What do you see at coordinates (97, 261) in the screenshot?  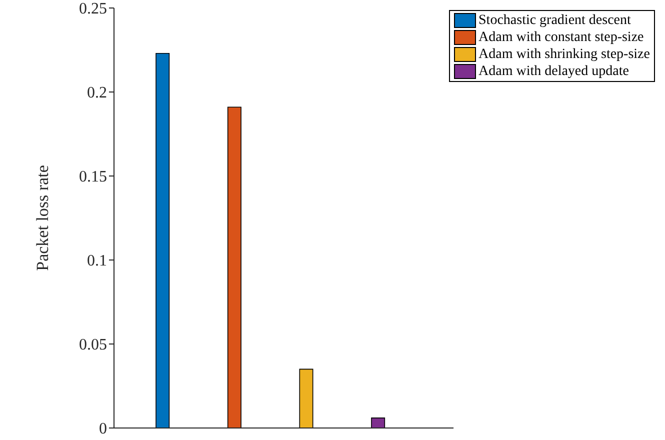 I see `y-tick-label: 0.1` at bounding box center [97, 261].